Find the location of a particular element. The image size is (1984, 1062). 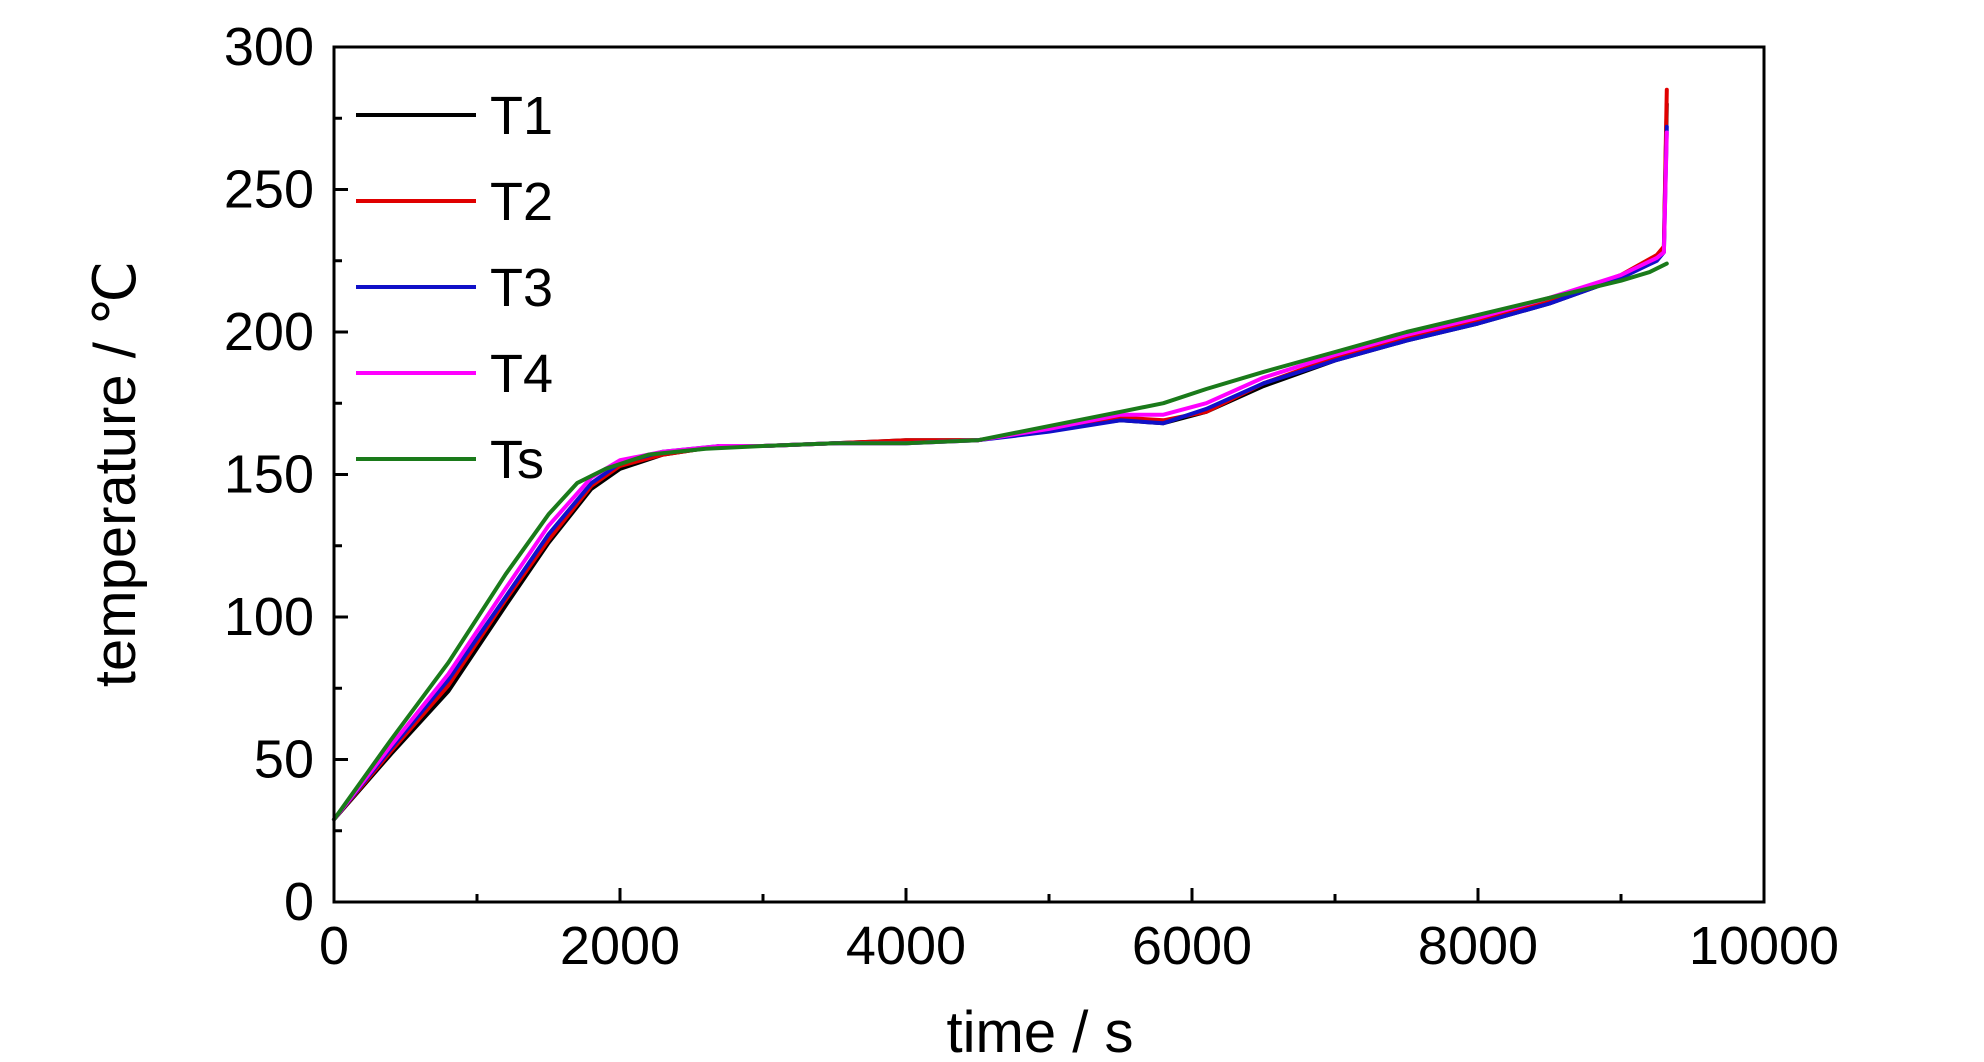

y-tick-label: 50 is located at coordinates (284, 760).